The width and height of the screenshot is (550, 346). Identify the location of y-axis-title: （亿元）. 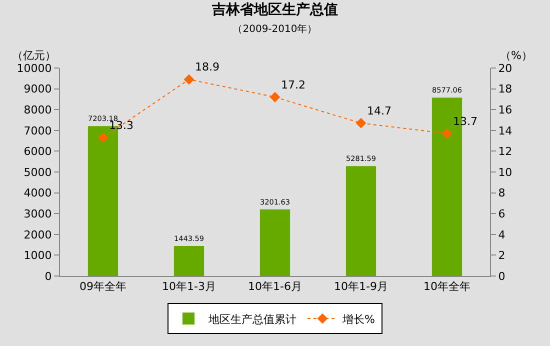
(34, 55).